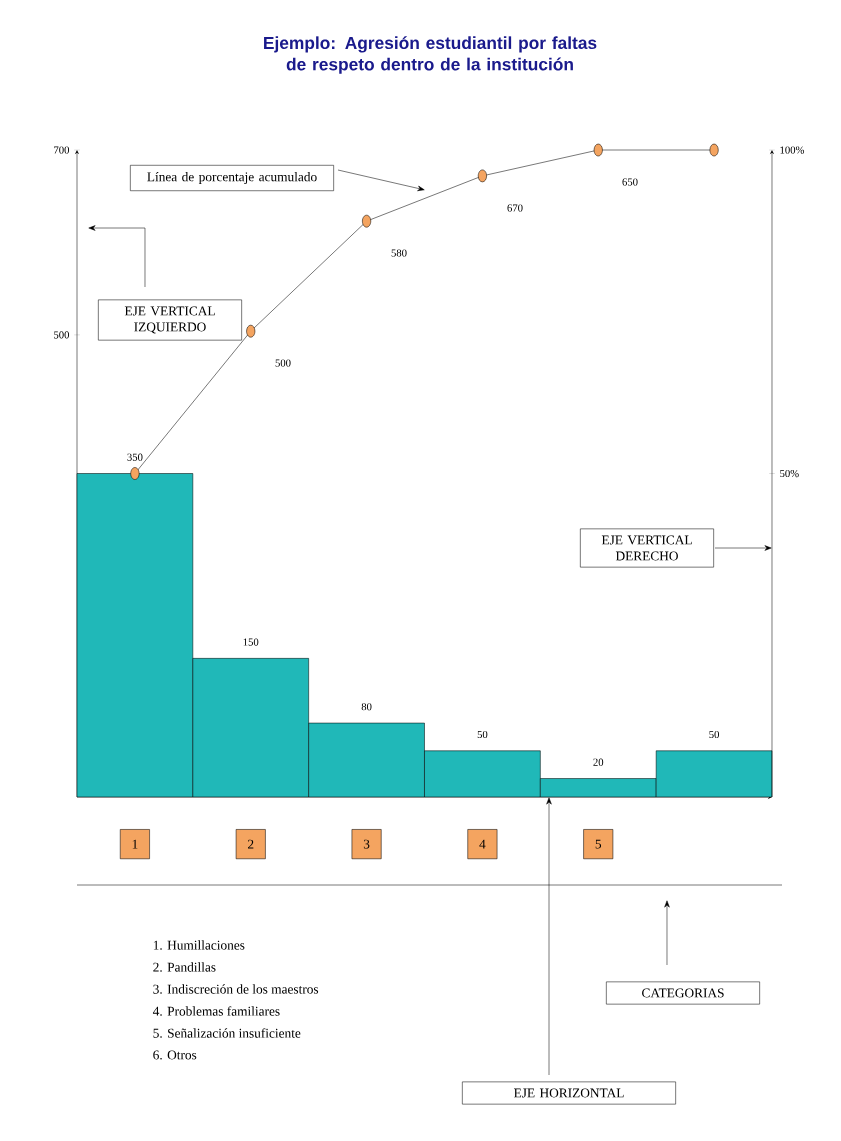  Describe the element at coordinates (251, 844) in the screenshot. I see `x-tick-label: 2` at that location.